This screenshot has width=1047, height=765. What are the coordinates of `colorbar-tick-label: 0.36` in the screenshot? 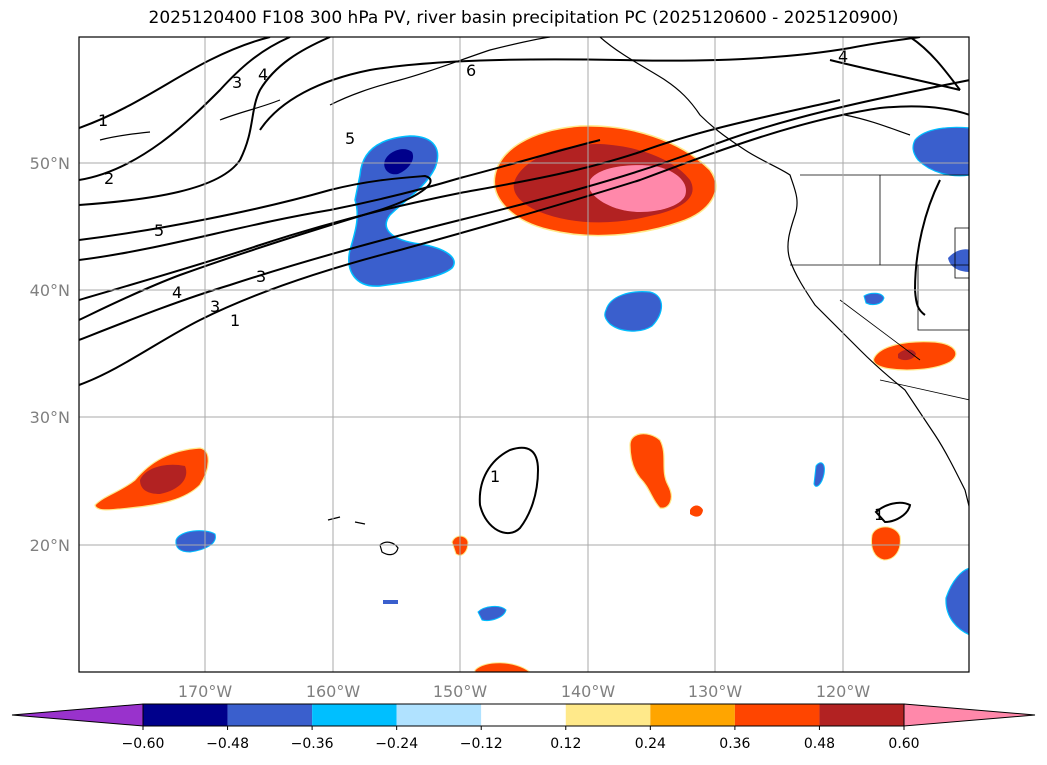 It's located at (734, 744).